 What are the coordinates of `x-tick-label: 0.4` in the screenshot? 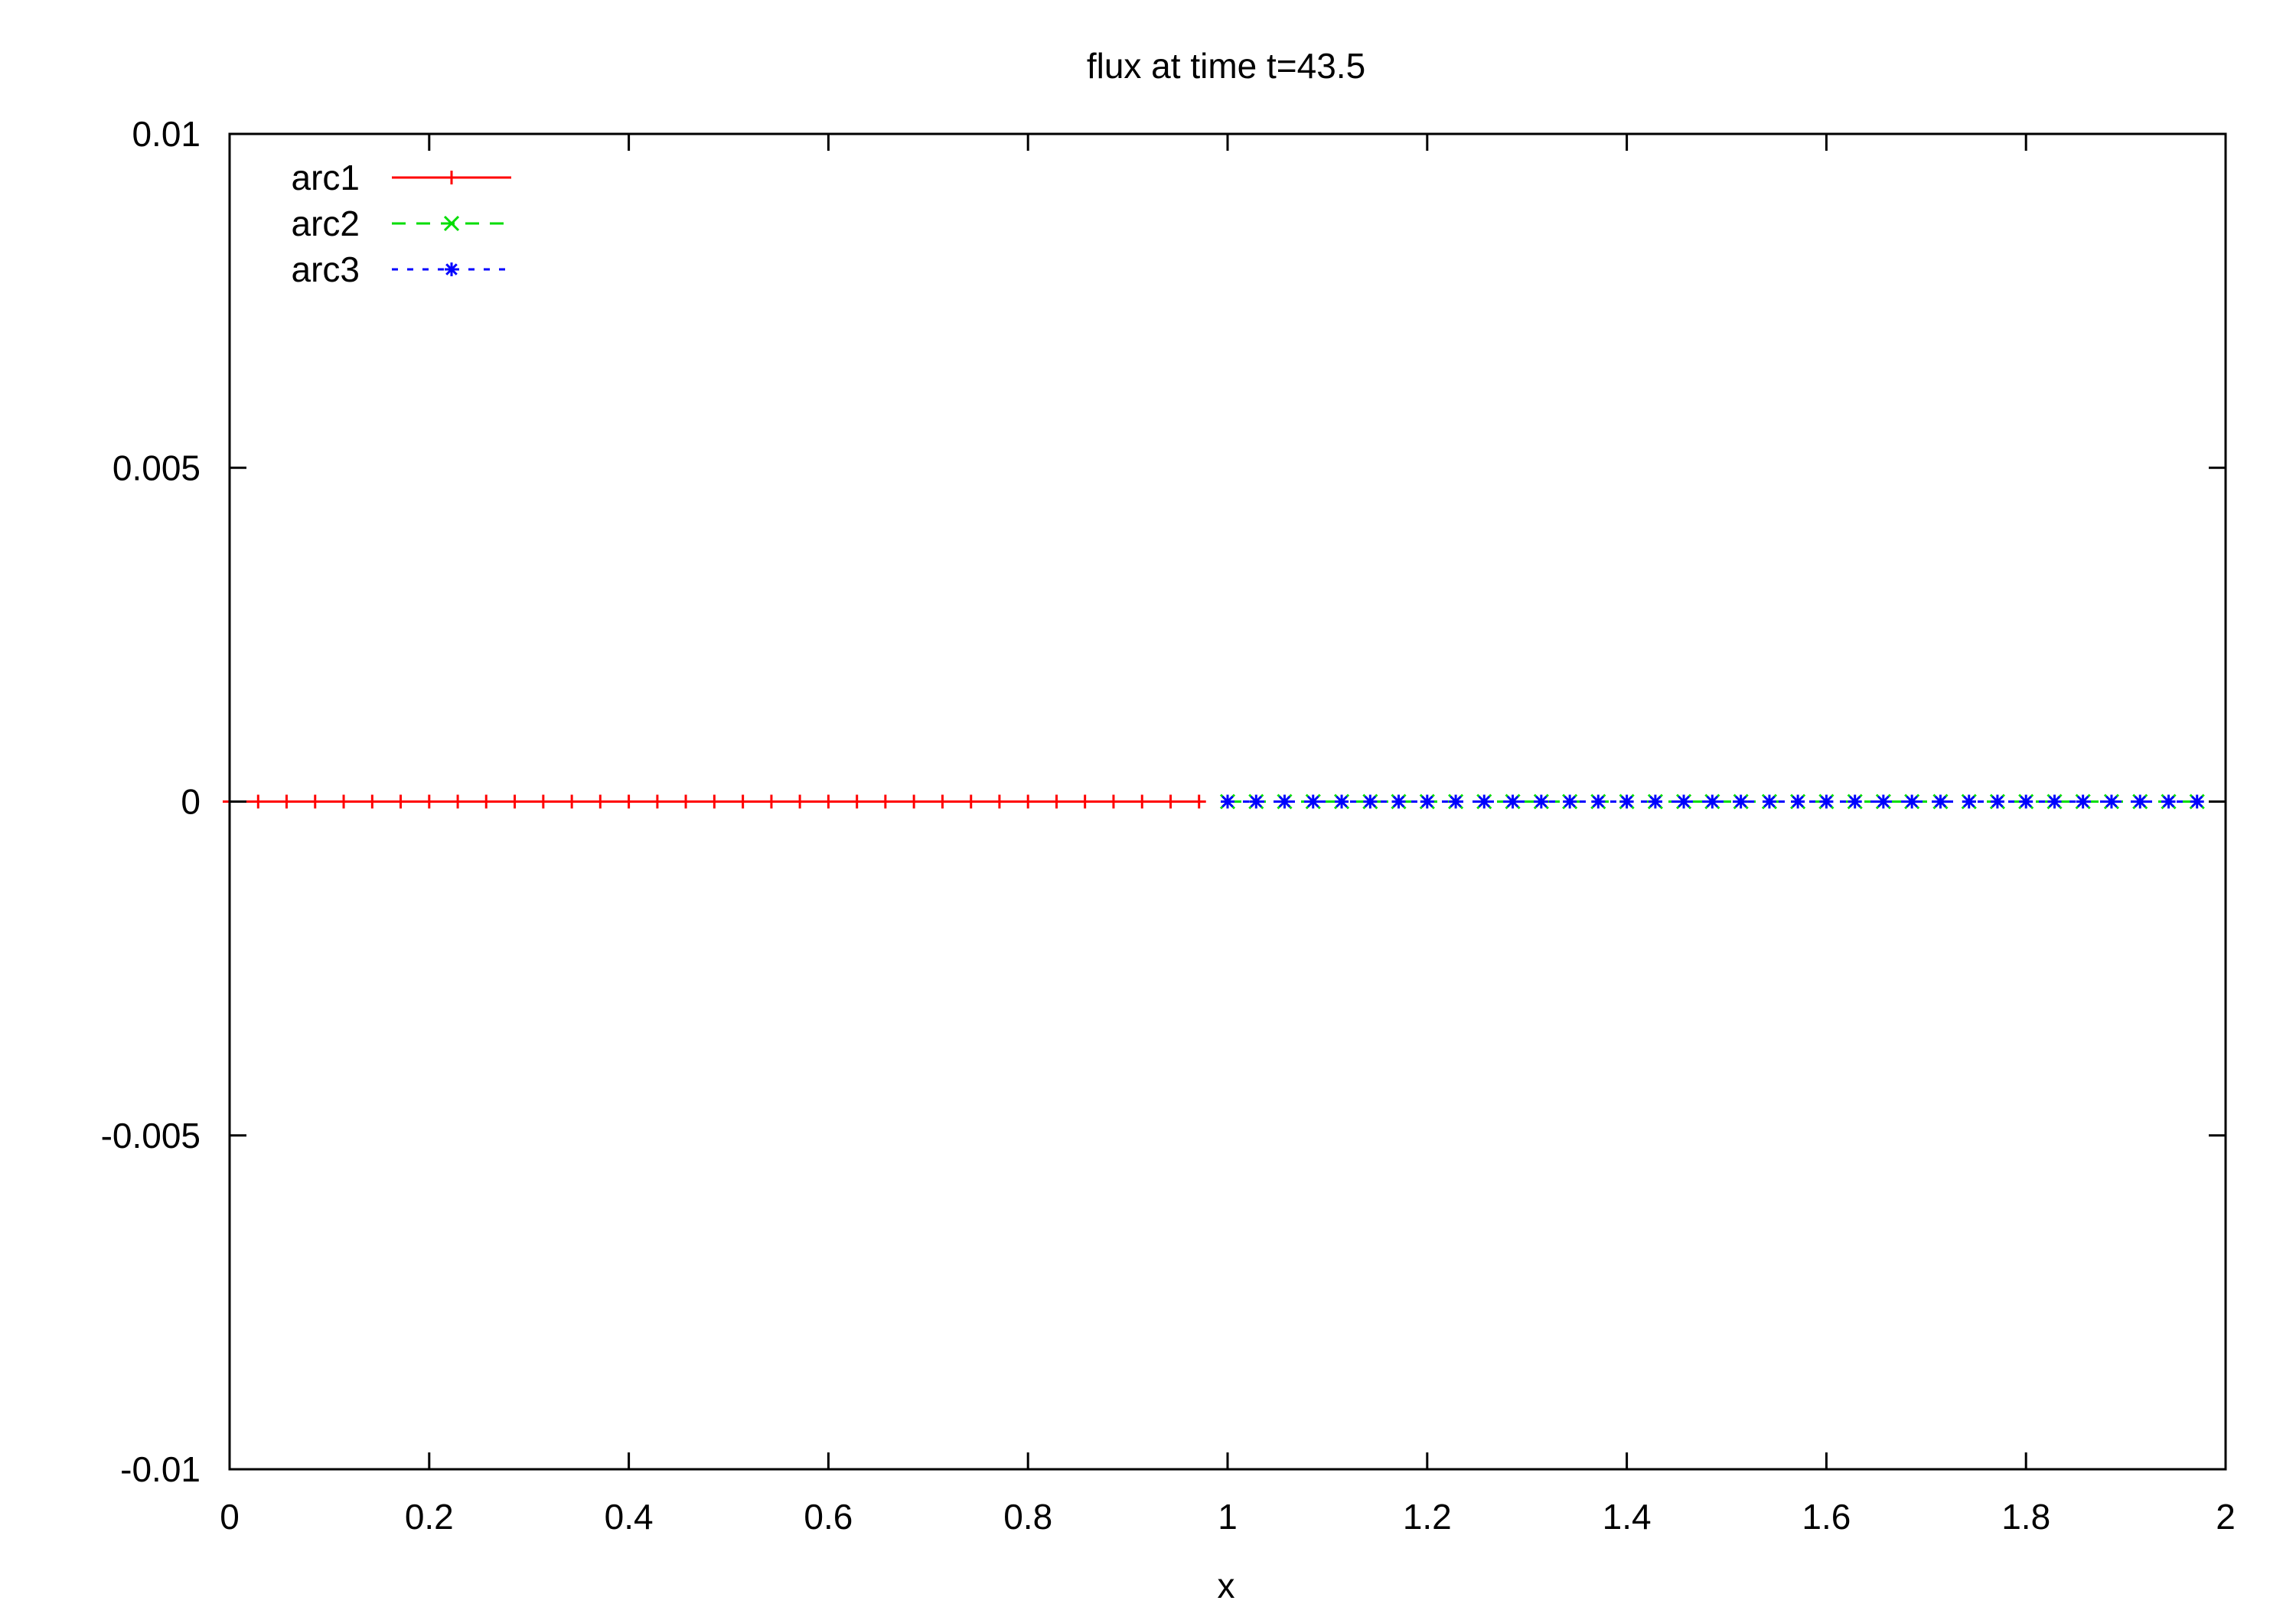 It's located at (629, 1517).